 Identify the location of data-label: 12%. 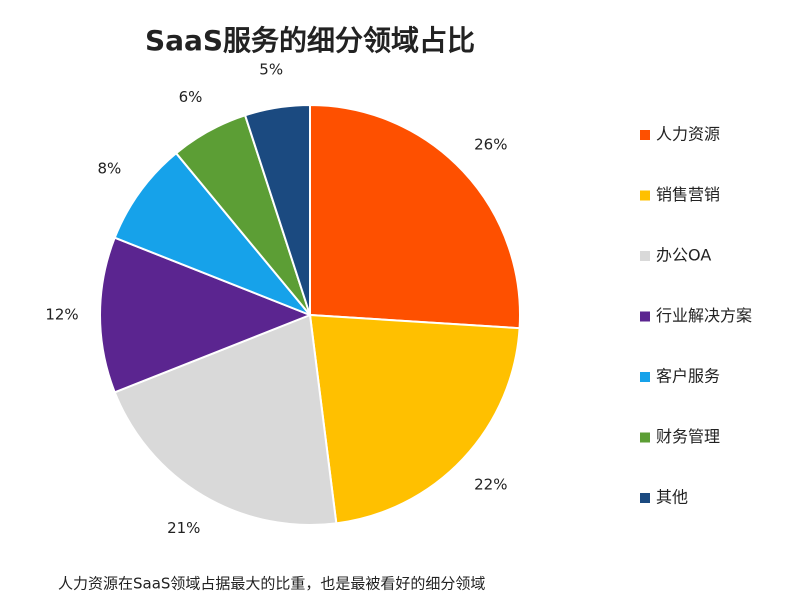
(61, 315).